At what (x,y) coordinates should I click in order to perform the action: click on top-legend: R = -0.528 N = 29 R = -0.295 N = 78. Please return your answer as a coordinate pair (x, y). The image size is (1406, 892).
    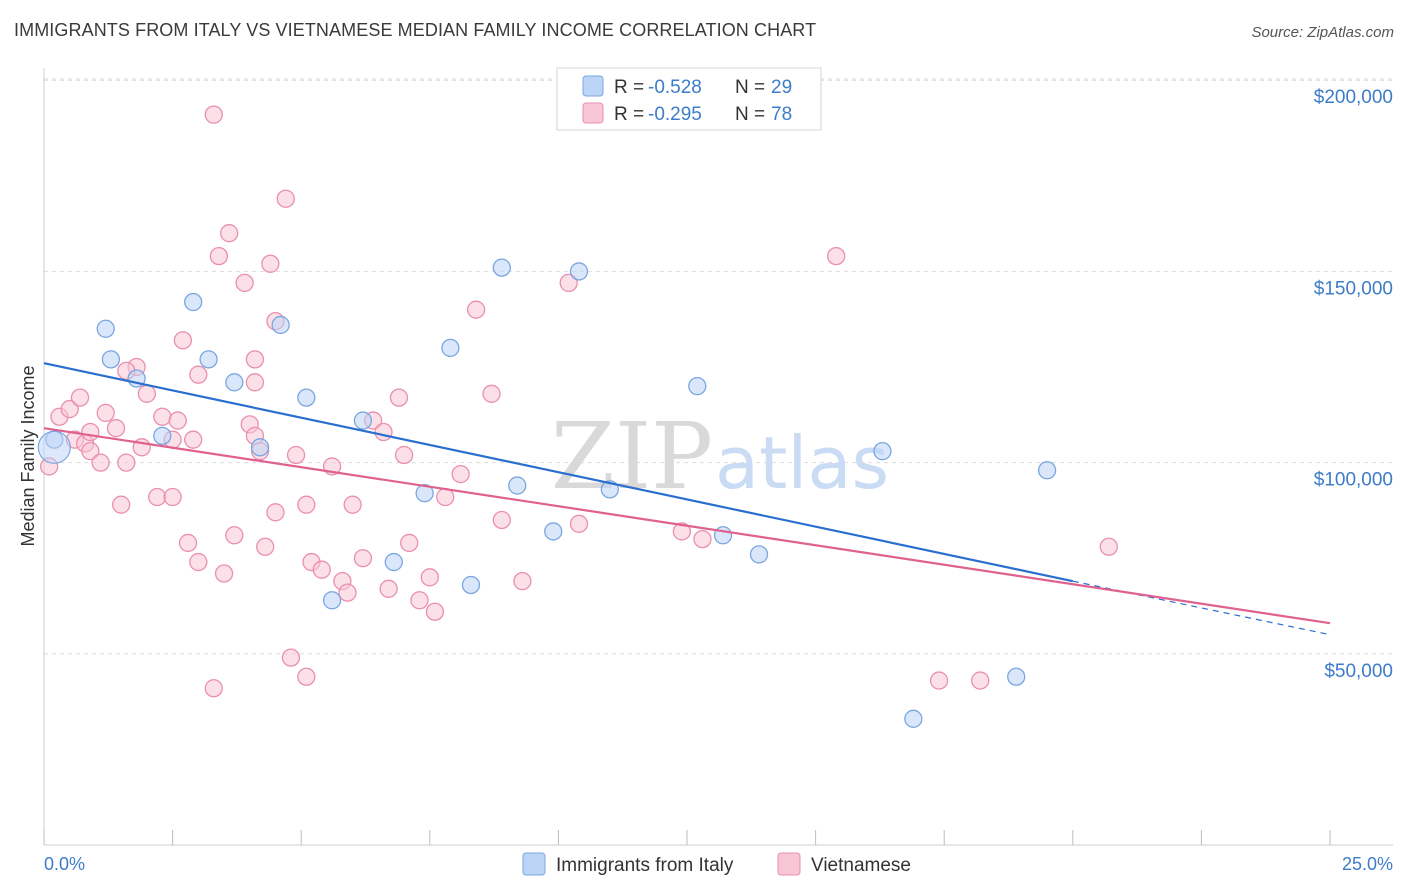
    Looking at the image, I should click on (689, 99).